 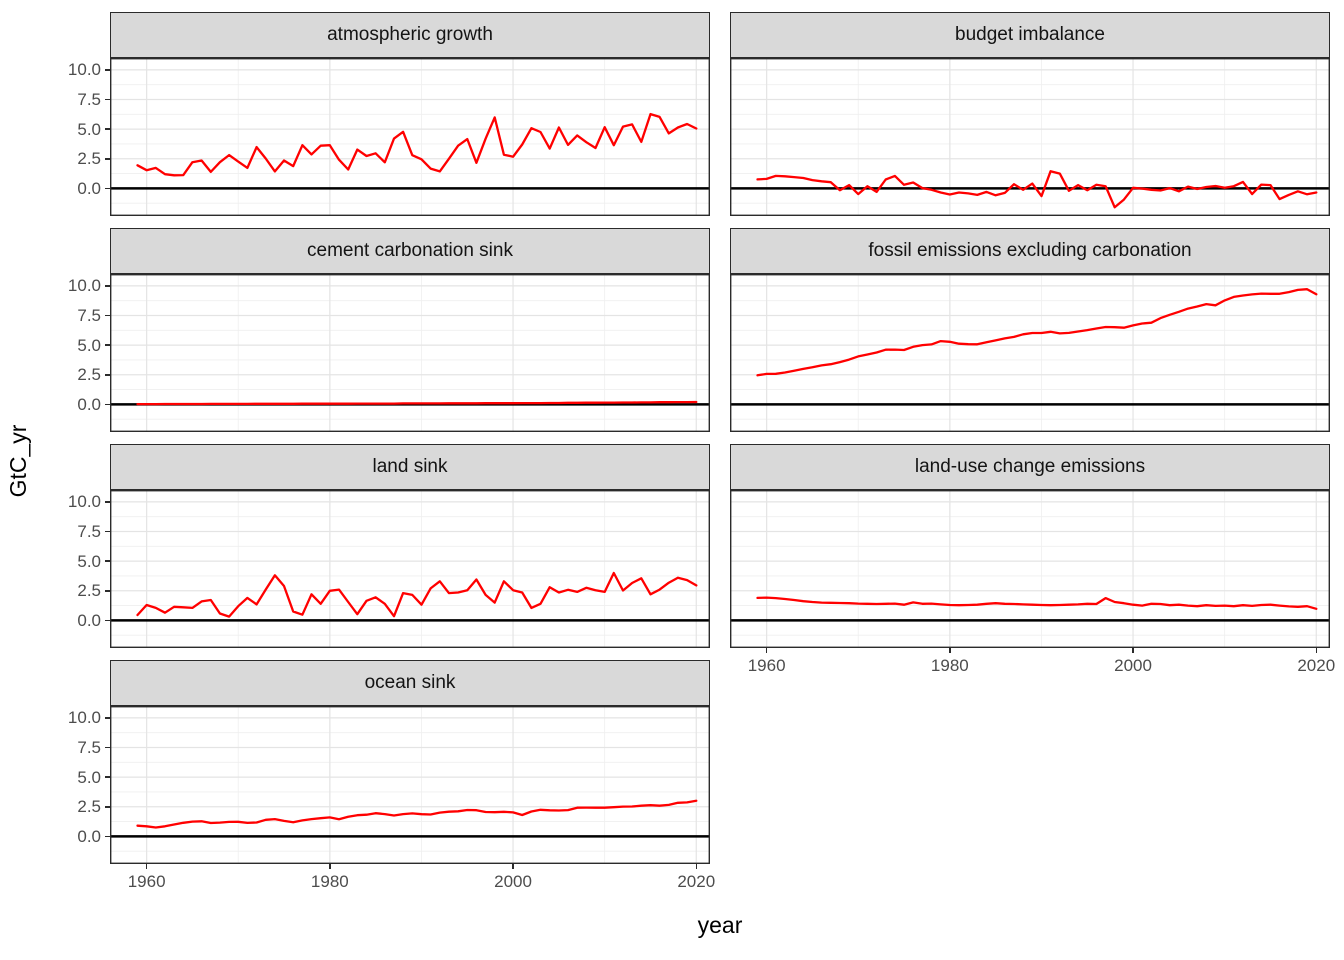 I want to click on facet-title: fossil emissions excluding carbonation, so click(x=1030, y=250).